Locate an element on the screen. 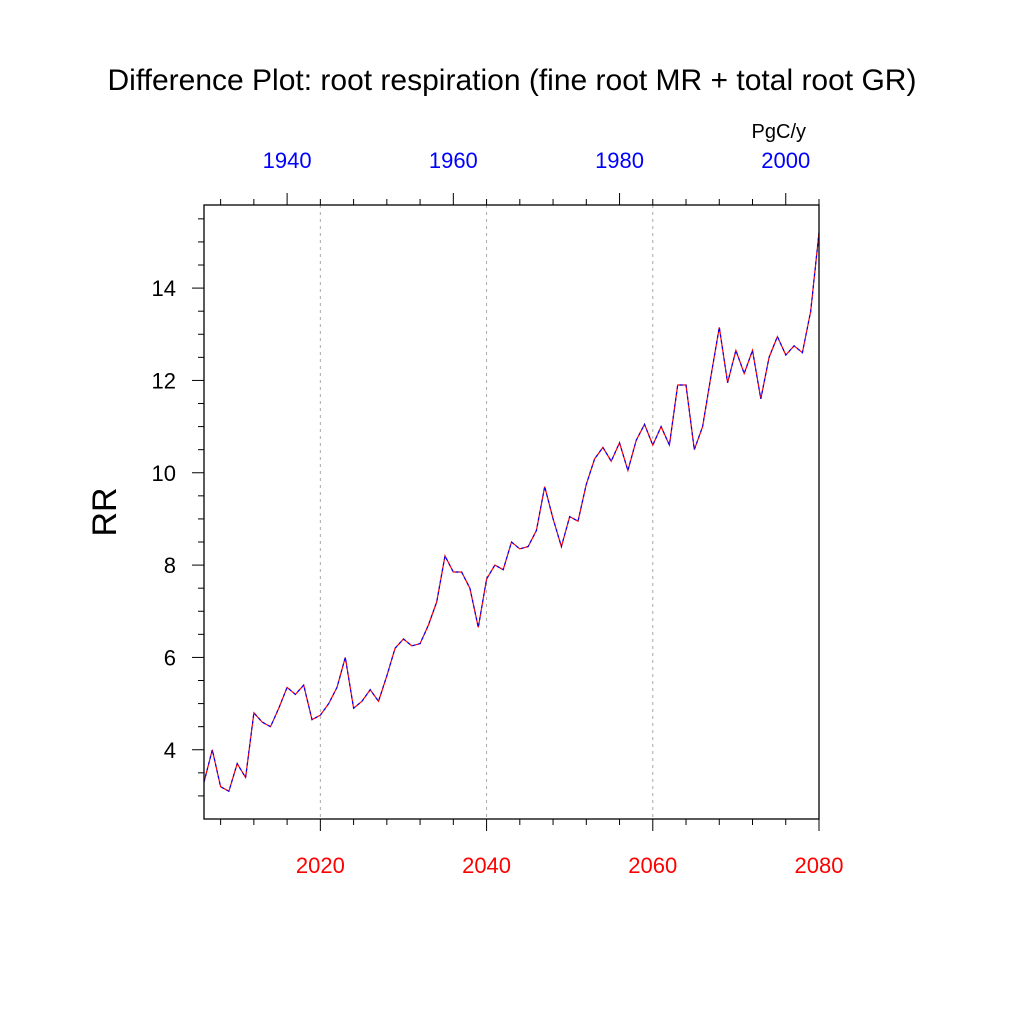 The height and width of the screenshot is (1024, 1024). x-bottom-tick-label: 2060 is located at coordinates (652, 865).